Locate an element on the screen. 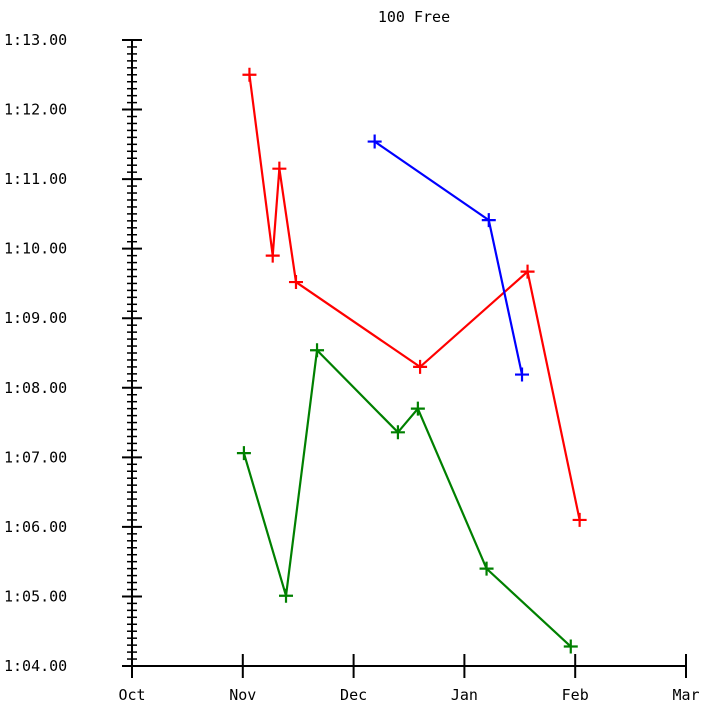 The height and width of the screenshot is (704, 706). x-tick-label: Dec is located at coordinates (353, 695).